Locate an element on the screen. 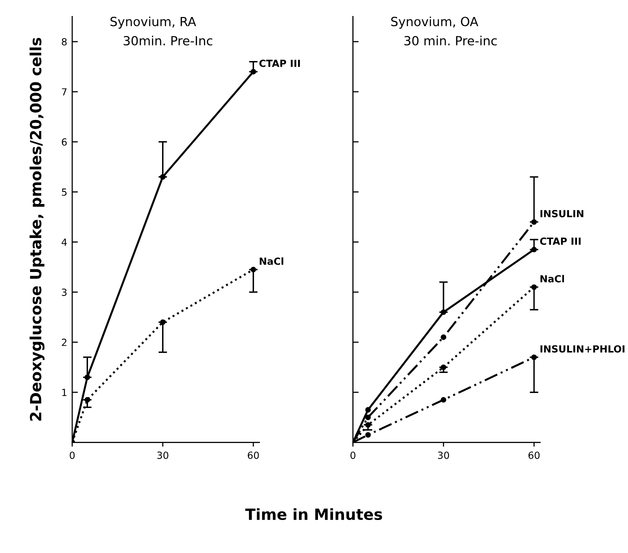 This screenshot has width=628, height=553. chart-title: Synovium, RA is located at coordinates (153, 22).